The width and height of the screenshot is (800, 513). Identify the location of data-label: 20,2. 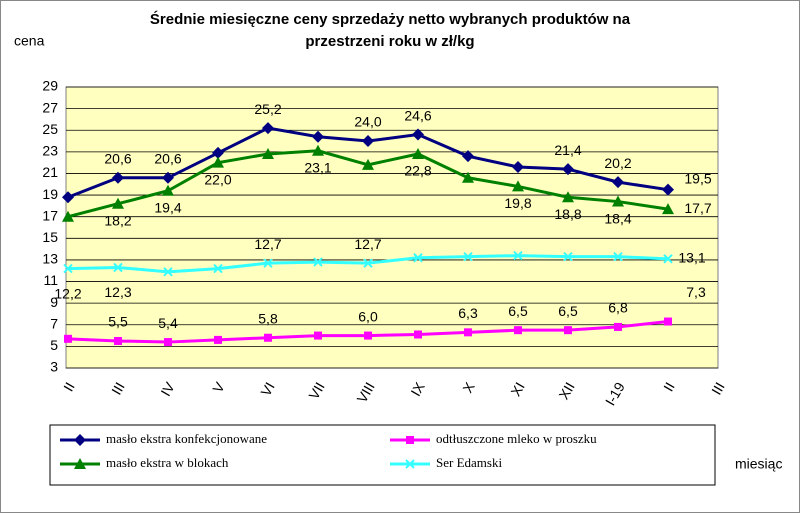
(617, 163).